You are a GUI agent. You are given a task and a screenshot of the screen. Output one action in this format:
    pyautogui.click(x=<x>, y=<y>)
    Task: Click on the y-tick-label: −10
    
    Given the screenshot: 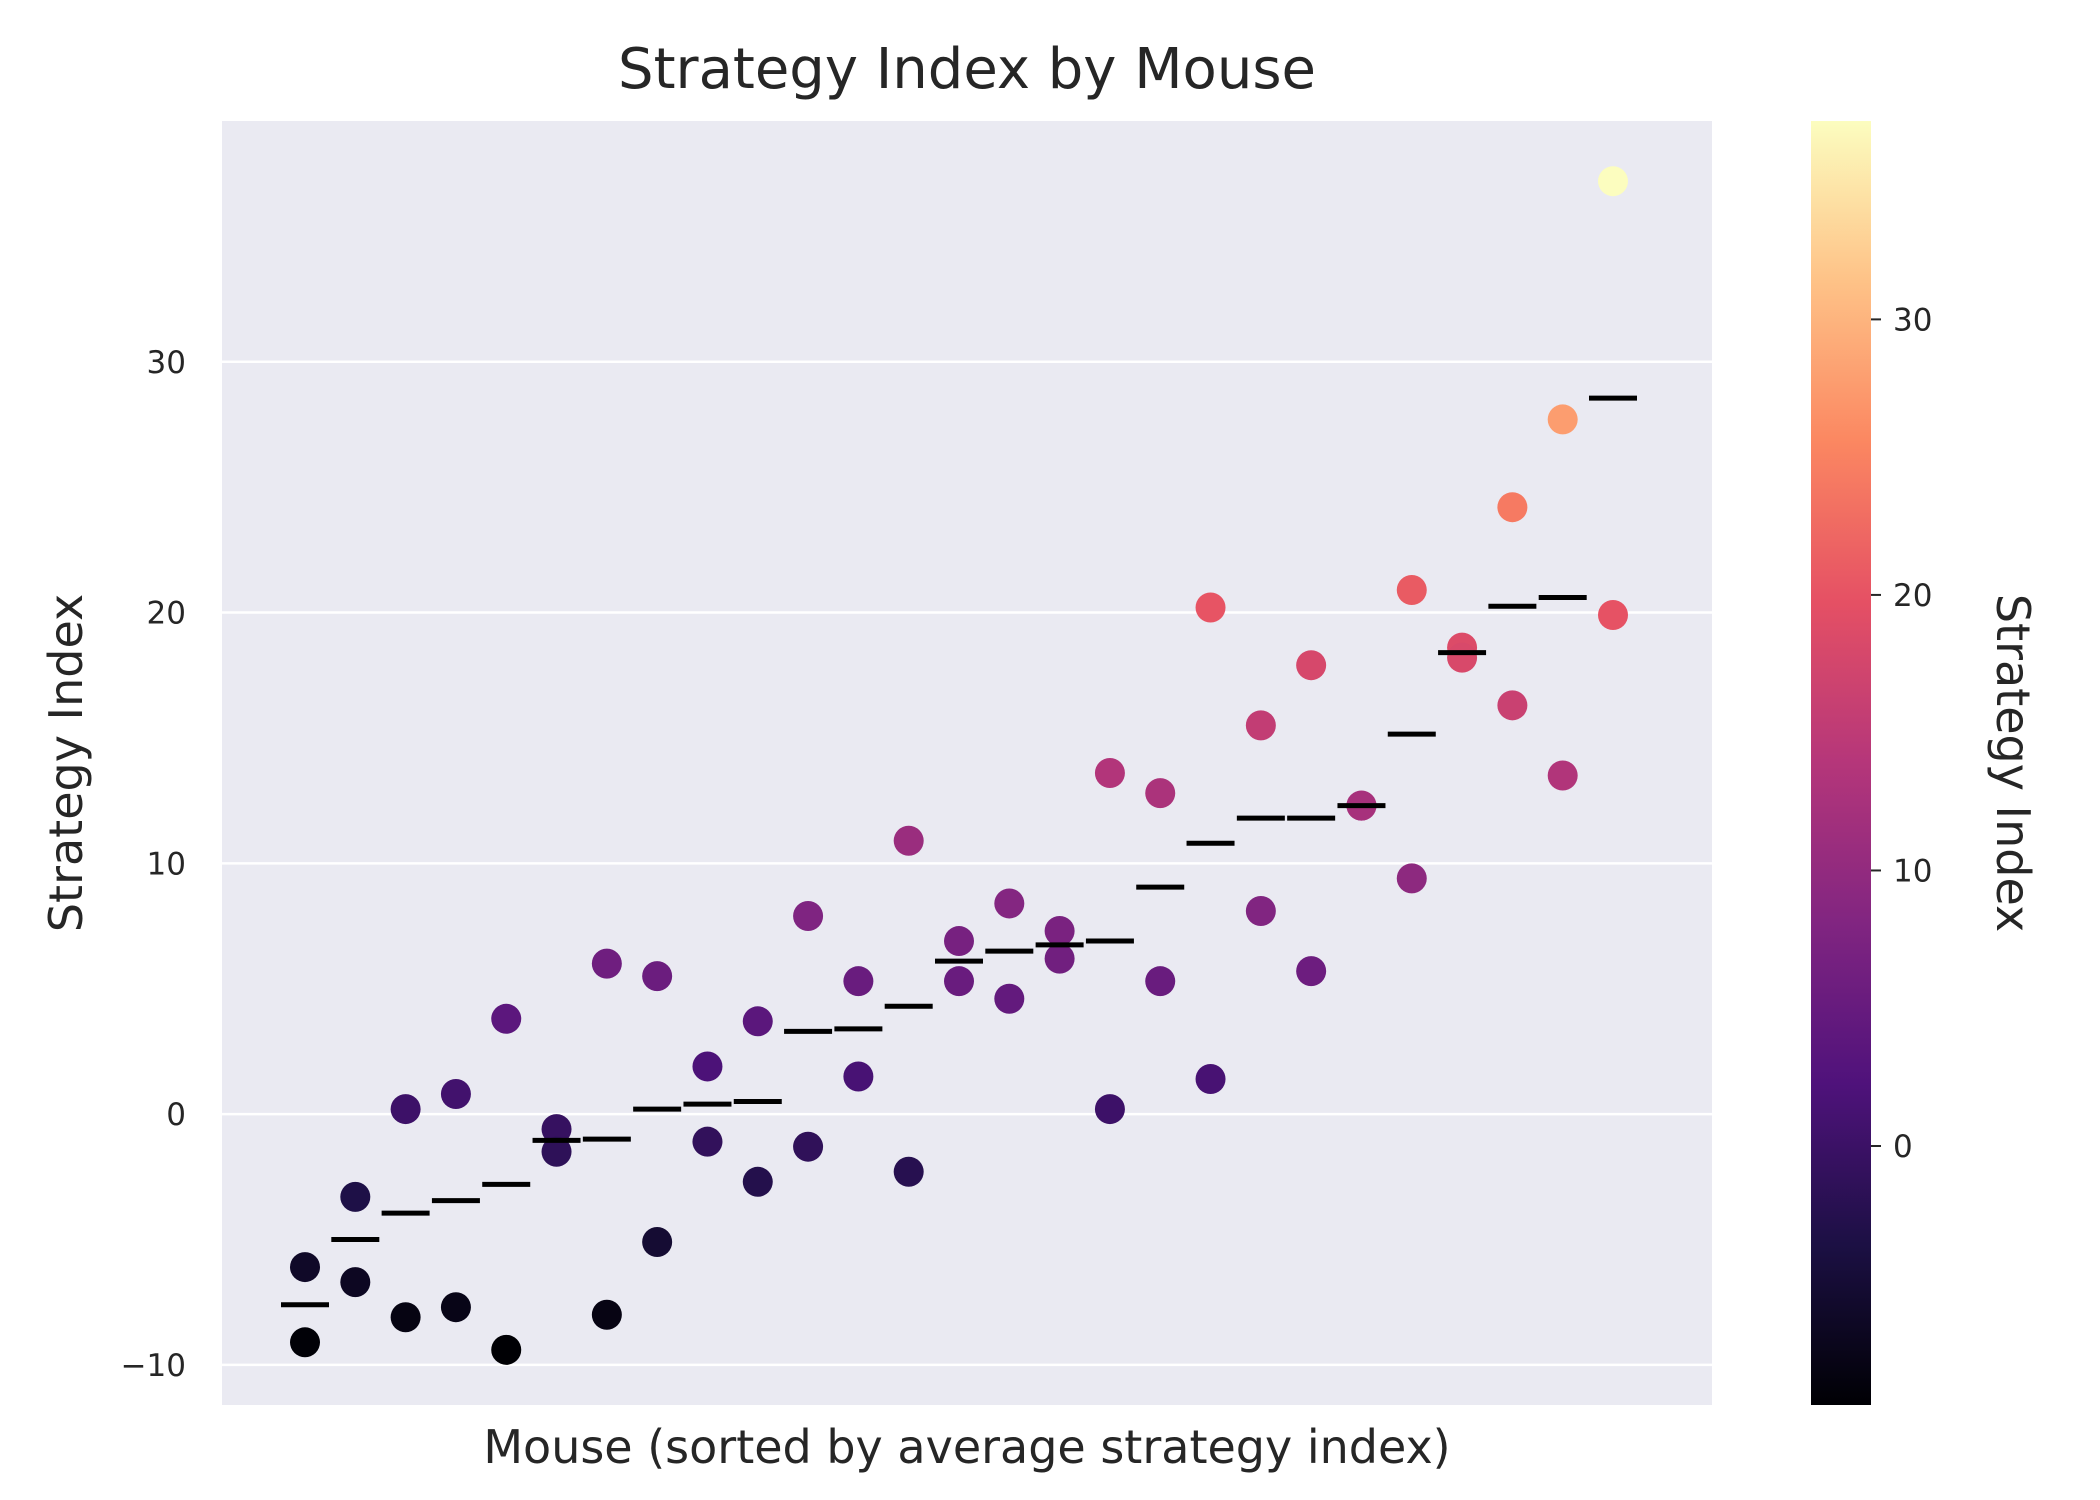 What is the action you would take?
    pyautogui.click(x=153, y=1366)
    